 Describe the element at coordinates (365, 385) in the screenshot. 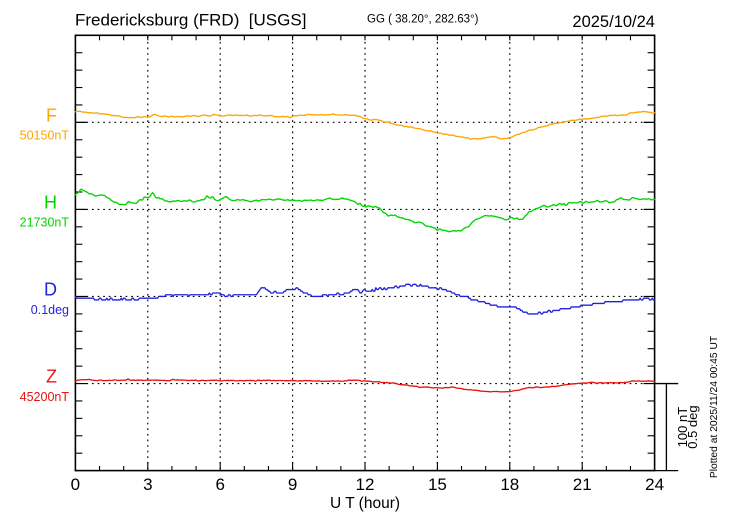

I see `trace-Z` at that location.